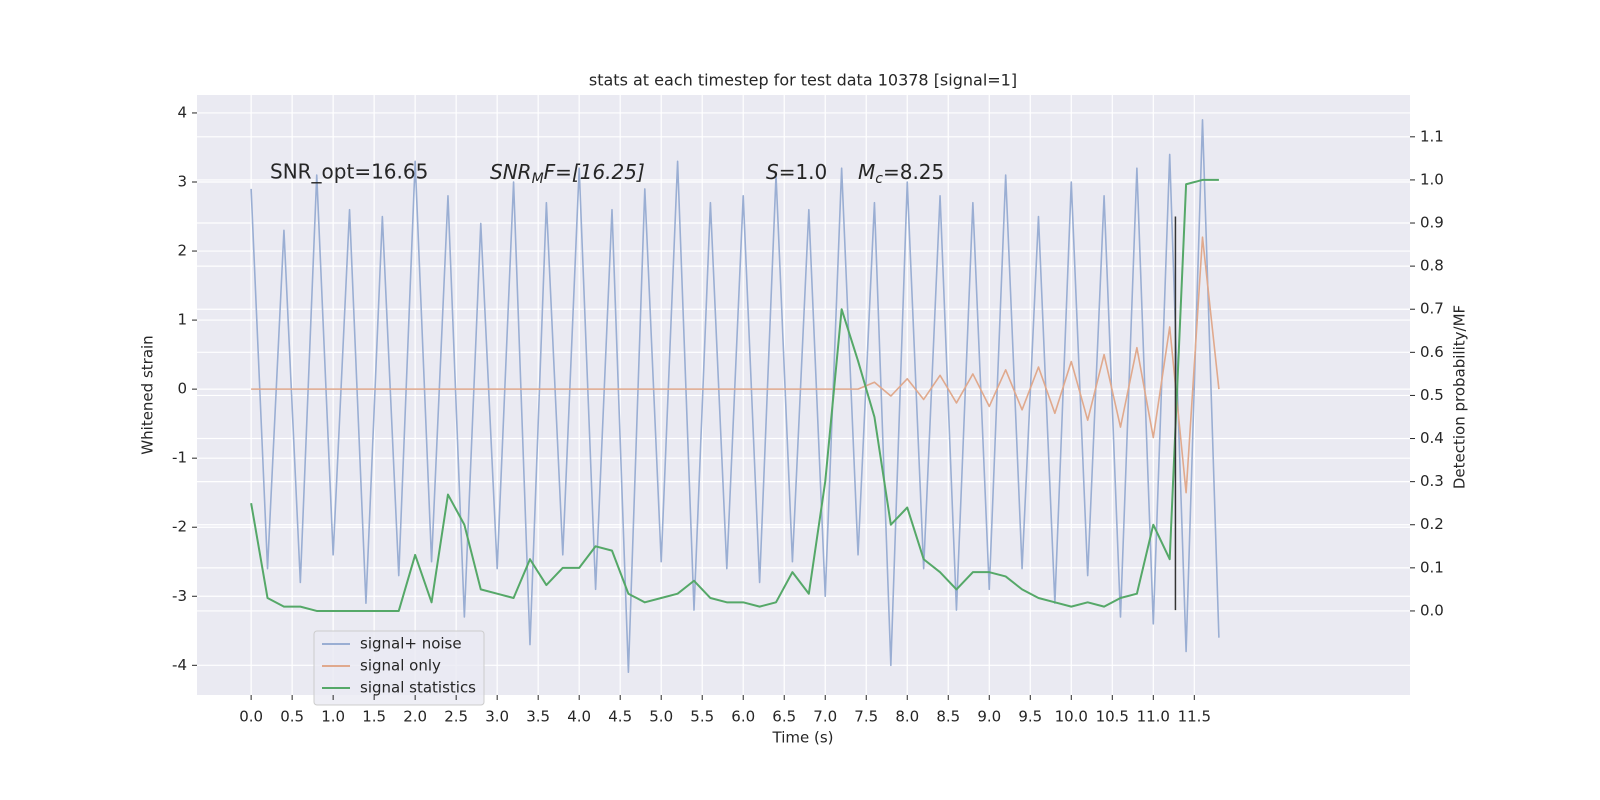 The width and height of the screenshot is (1600, 800). Describe the element at coordinates (182, 389) in the screenshot. I see `y-tick-label: 0` at that location.